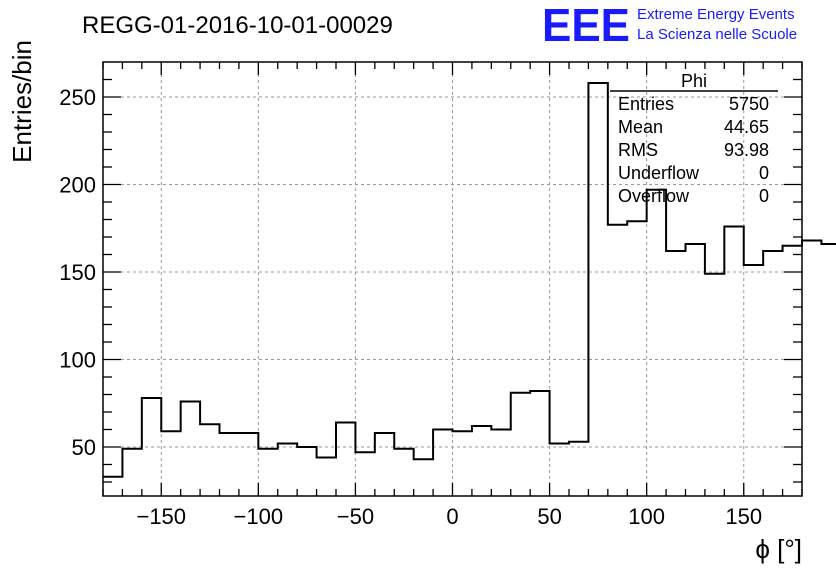  Describe the element at coordinates (259, 516) in the screenshot. I see `x-tick-label: −100` at that location.